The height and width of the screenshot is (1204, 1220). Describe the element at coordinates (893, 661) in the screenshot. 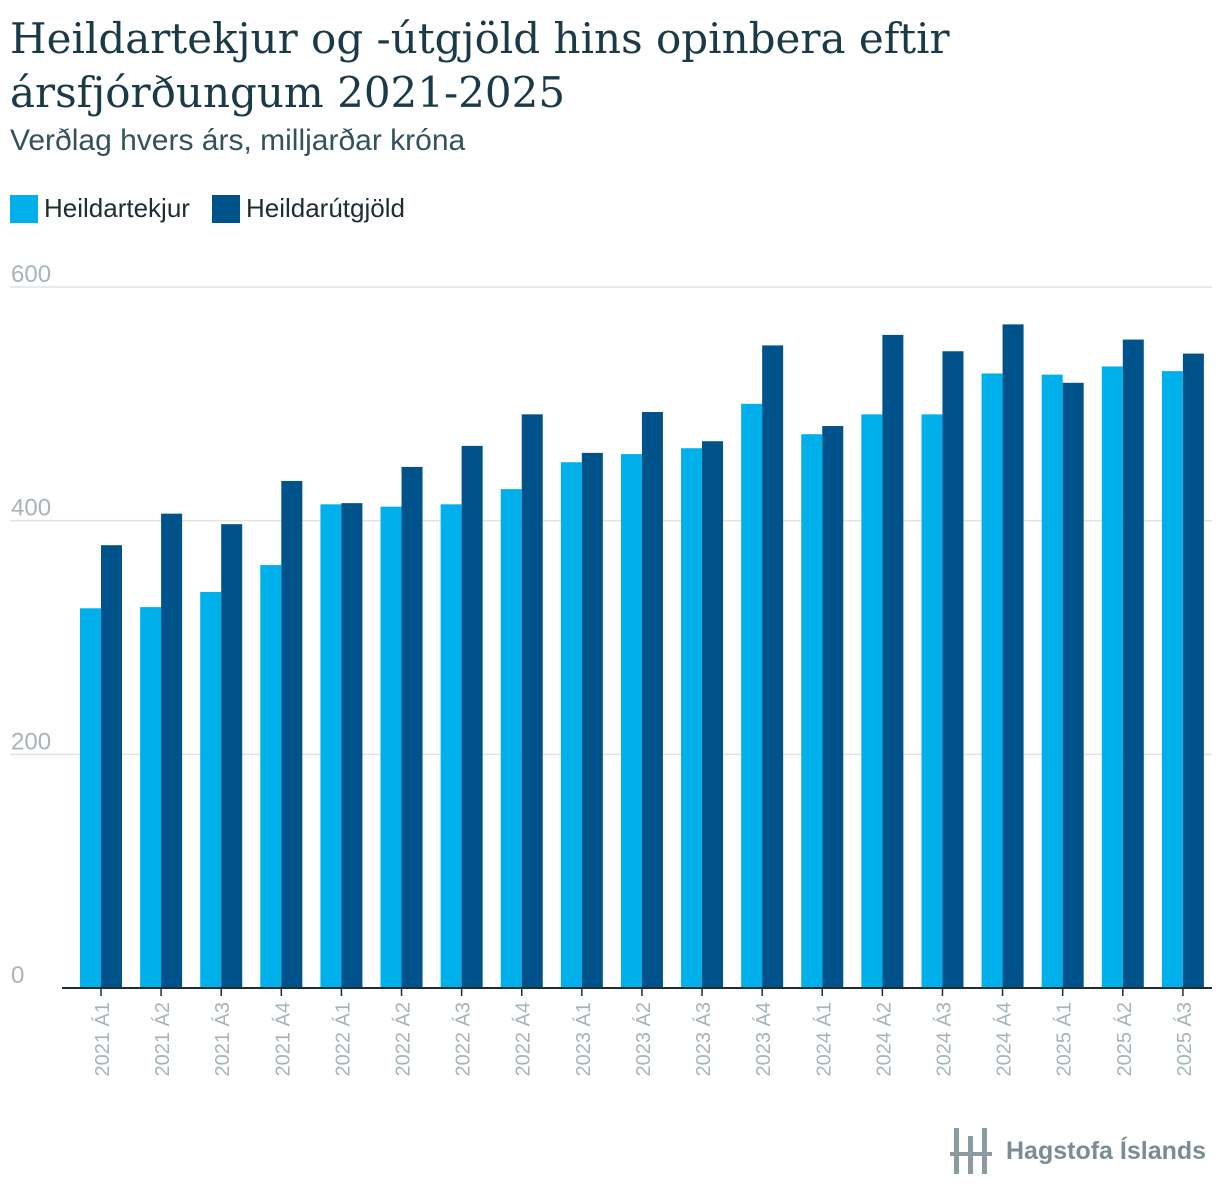

I see `bar-expenditure-2024-Á2` at that location.